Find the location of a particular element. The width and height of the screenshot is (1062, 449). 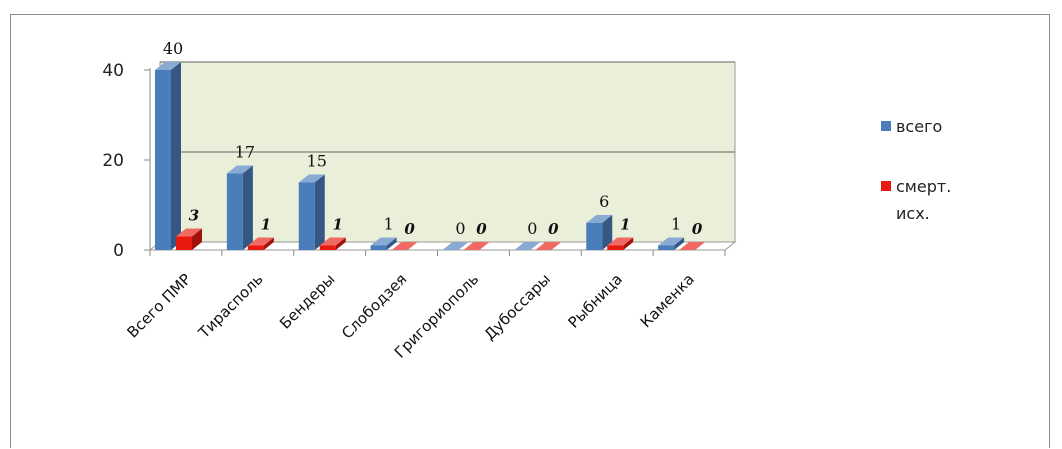

x-category-label: Слободзея is located at coordinates (374, 306).